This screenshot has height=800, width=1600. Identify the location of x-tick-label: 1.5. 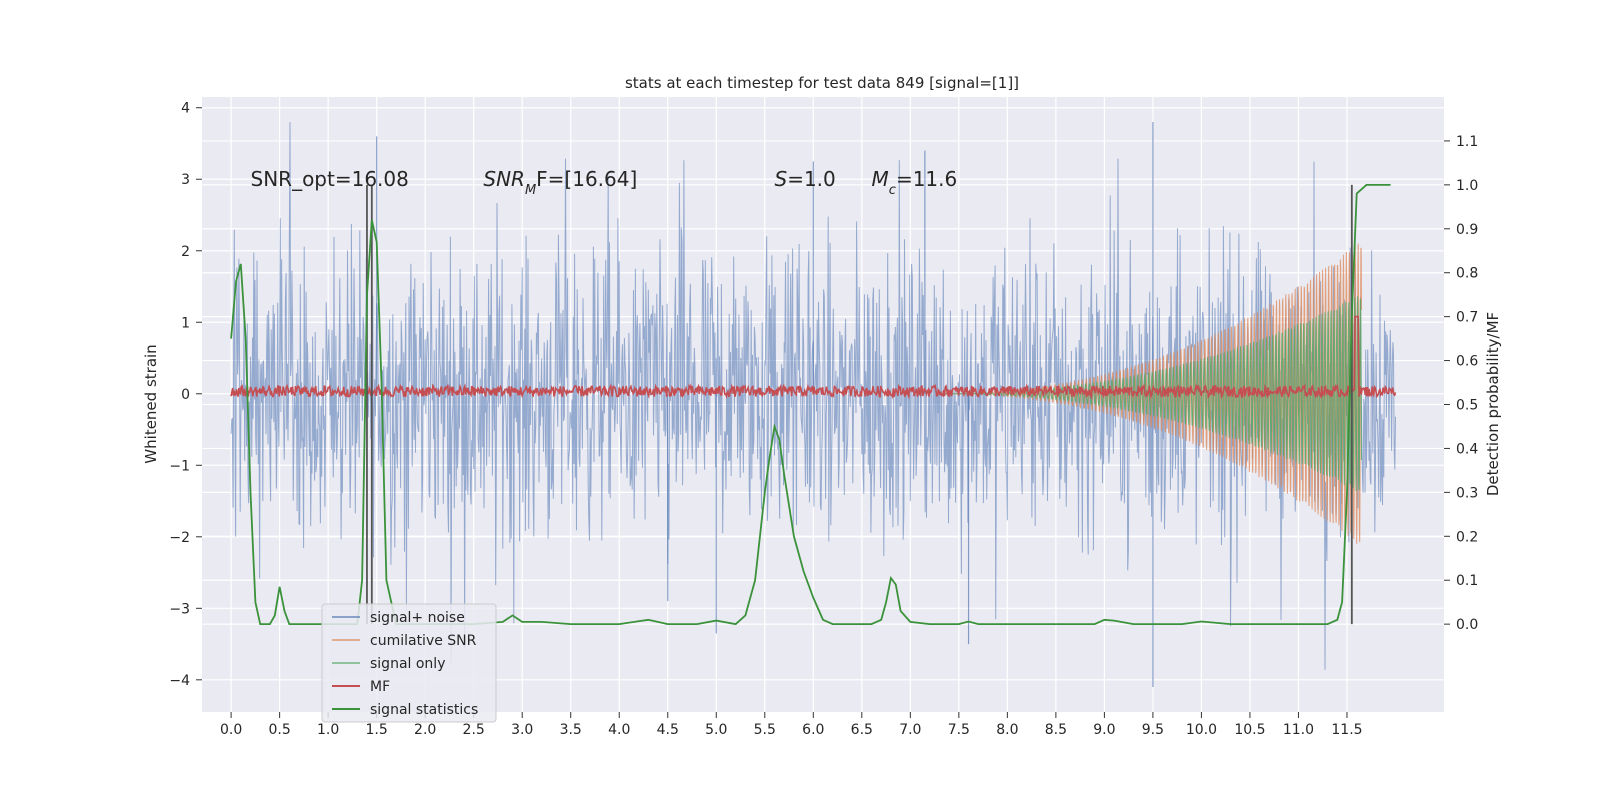
(377, 730).